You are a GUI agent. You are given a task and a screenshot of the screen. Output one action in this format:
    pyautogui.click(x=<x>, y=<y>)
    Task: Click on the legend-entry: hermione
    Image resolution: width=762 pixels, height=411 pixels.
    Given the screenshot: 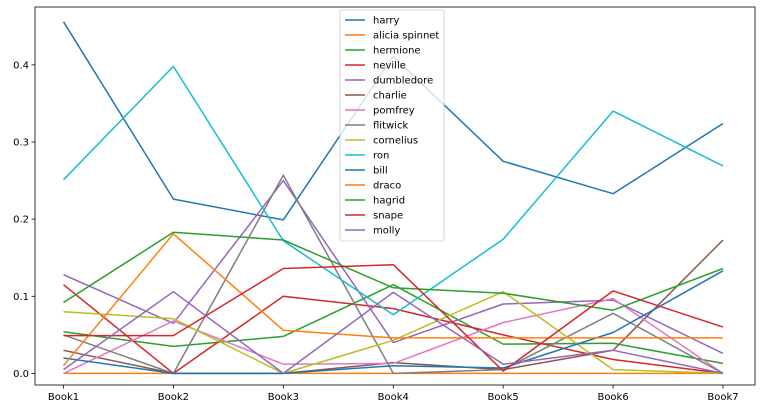 What is the action you would take?
    pyautogui.click(x=397, y=51)
    